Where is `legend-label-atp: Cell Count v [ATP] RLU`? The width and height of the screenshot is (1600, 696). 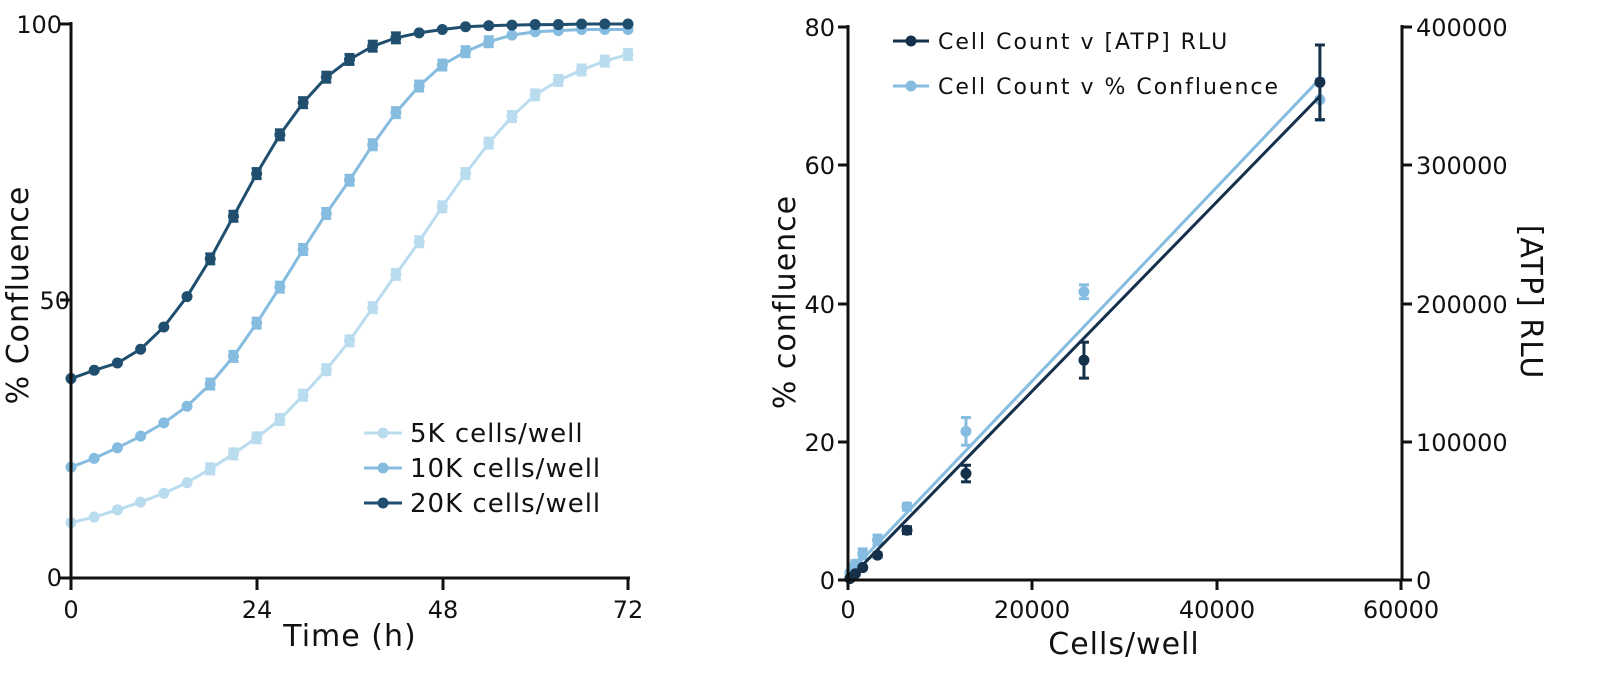 legend-label-atp: Cell Count v [ATP] RLU is located at coordinates (1083, 42).